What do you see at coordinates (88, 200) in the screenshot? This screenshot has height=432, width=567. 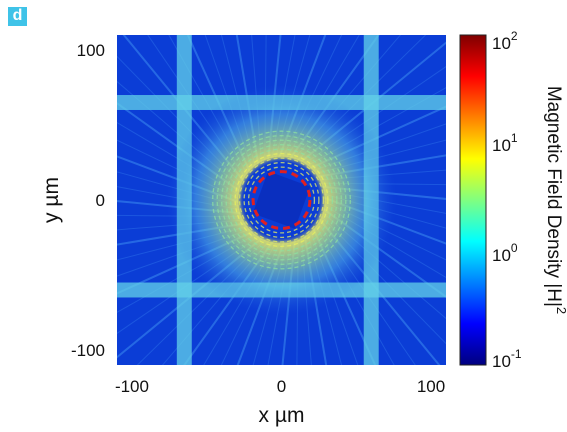 I see `y-axis-ticks: 100 0 -100` at bounding box center [88, 200].